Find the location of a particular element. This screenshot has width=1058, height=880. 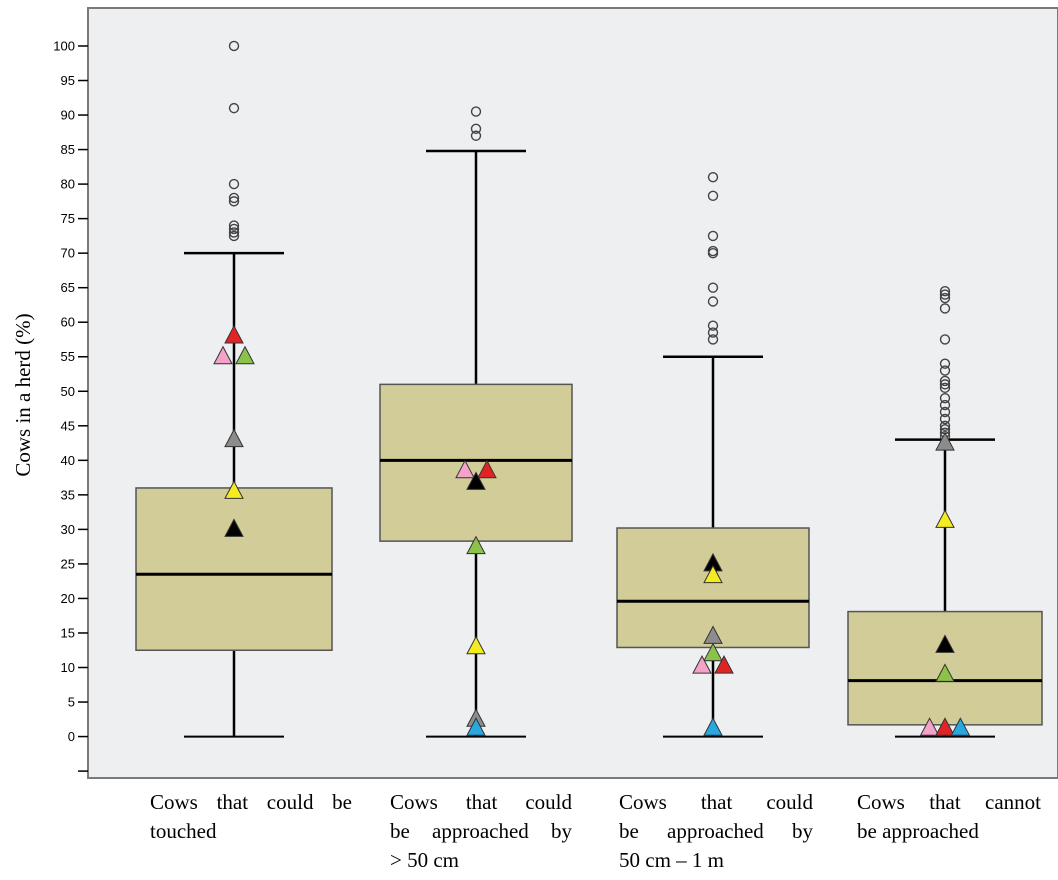

y-tick-label: 95 is located at coordinates (68, 80).